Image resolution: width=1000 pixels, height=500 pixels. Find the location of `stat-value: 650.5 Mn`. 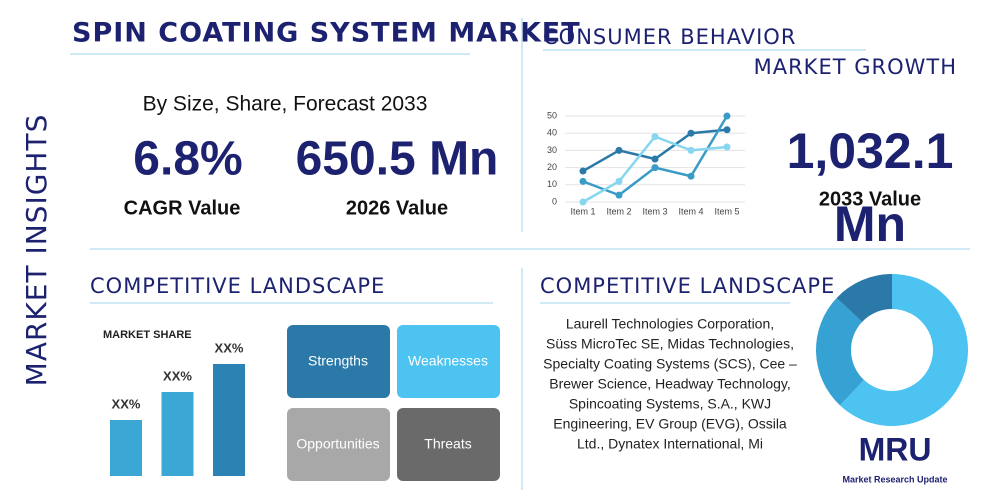

stat-value: 650.5 Mn is located at coordinates (397, 159).